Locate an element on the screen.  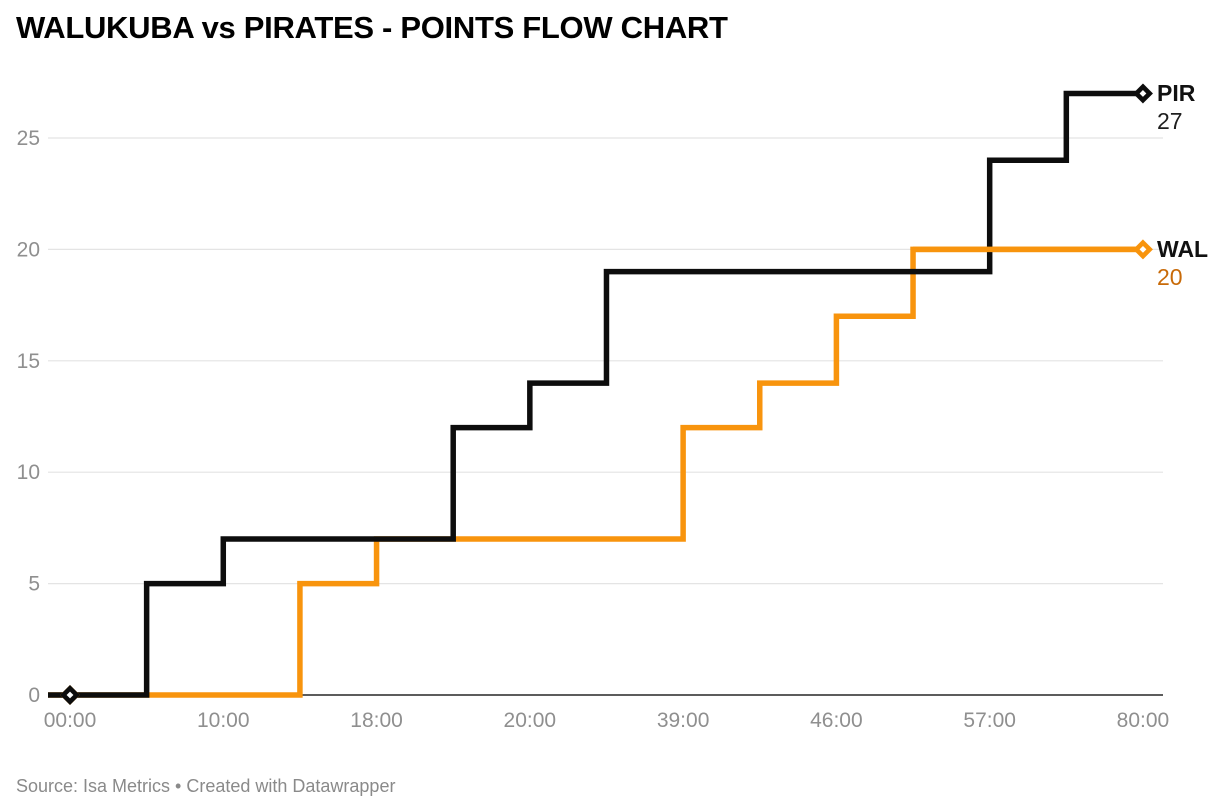
x-axis-tick-label: 39:00 is located at coordinates (683, 720).